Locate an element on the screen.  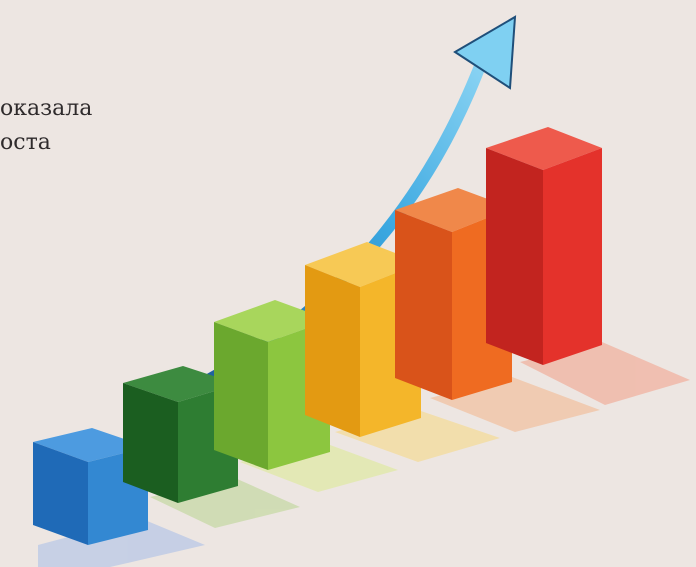
bar-red-top is located at coordinates (544, 148).